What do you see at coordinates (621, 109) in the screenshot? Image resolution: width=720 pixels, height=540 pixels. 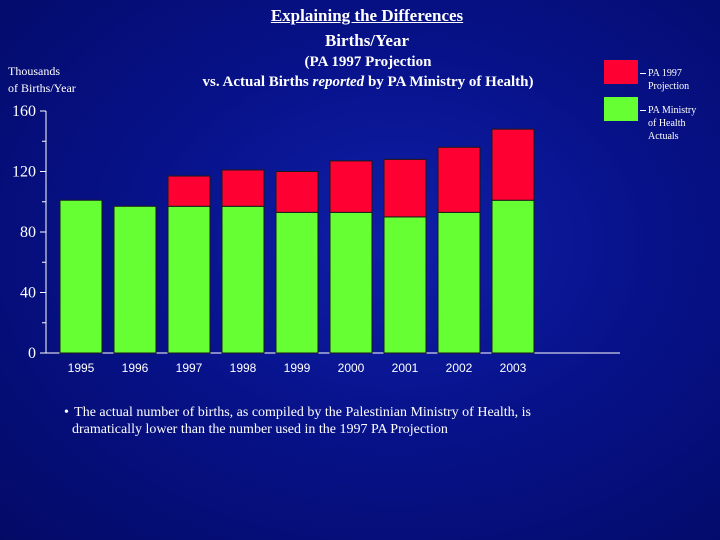 I see `legend-swatch-actuals` at bounding box center [621, 109].